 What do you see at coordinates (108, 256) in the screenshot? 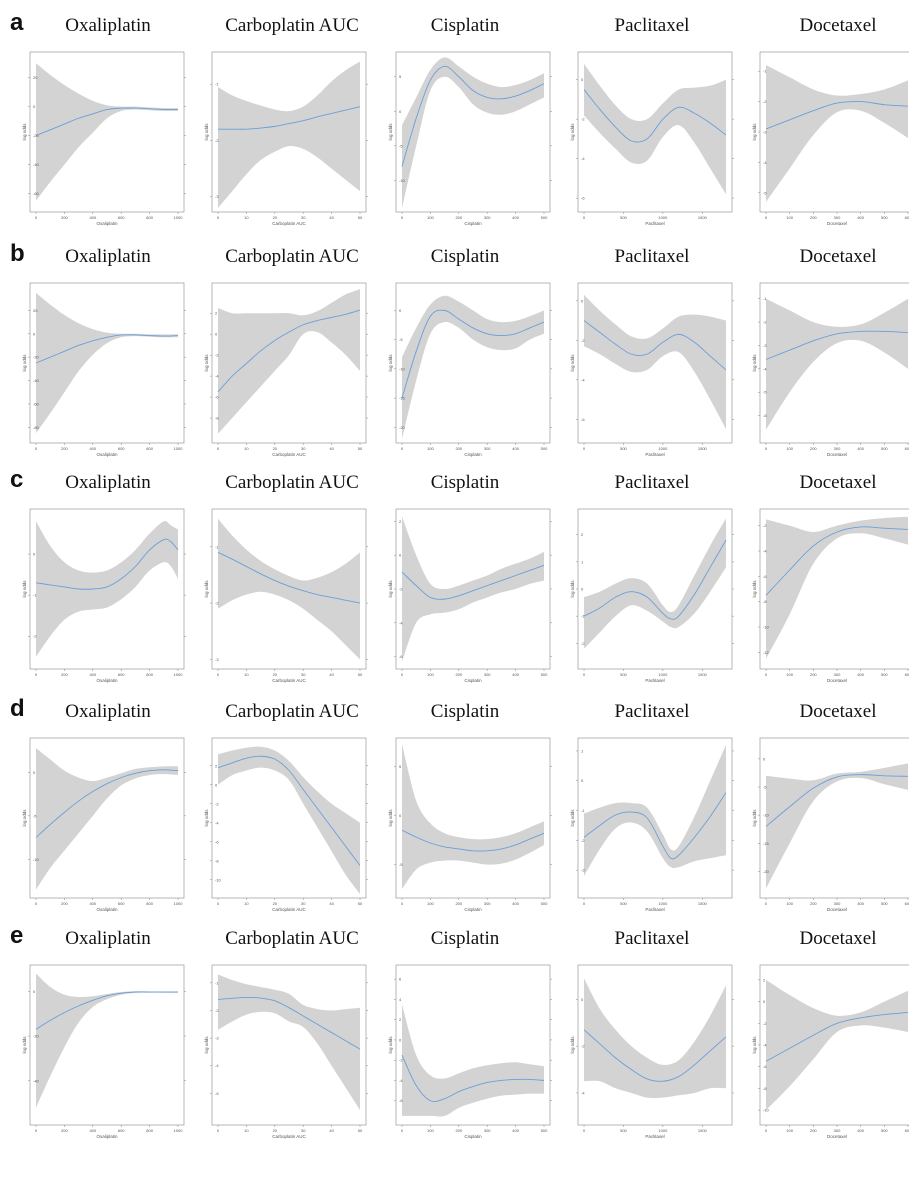
I see `column-title-b-1: Oxaliplatin` at bounding box center [108, 256].